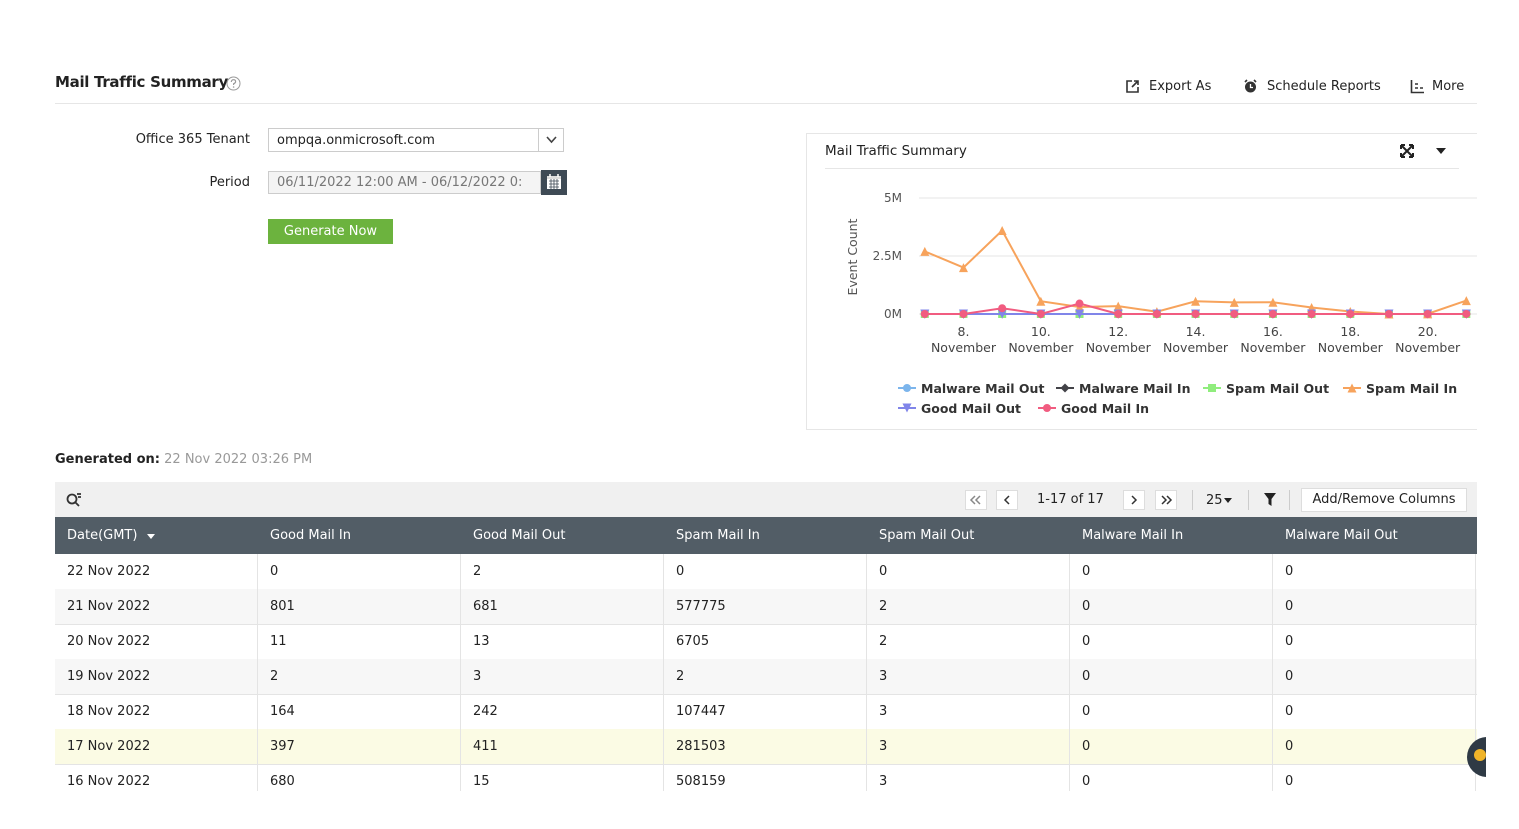 The image size is (1519, 829). Describe the element at coordinates (416, 140) in the screenshot. I see `tenant-select: ompqa.onmicrosoft.com` at that location.